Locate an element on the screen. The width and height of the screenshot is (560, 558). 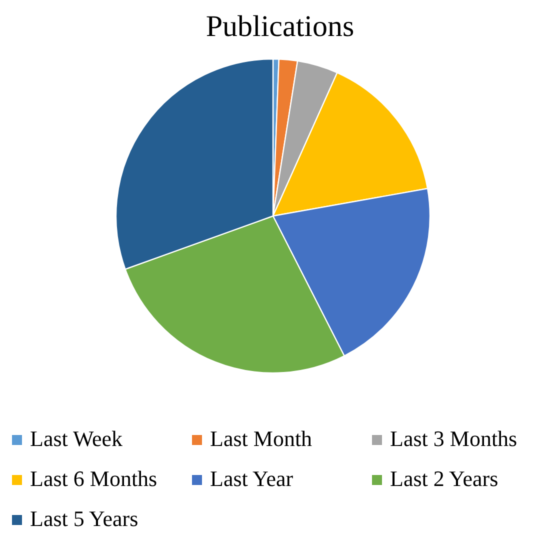
legend-label: Last 2 Years is located at coordinates (444, 478).